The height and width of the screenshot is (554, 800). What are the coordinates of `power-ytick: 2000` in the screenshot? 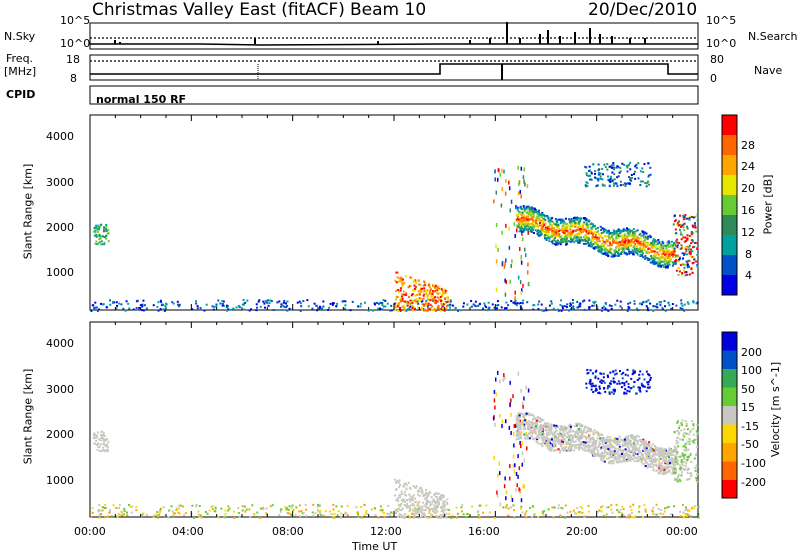 It's located at (60, 227).